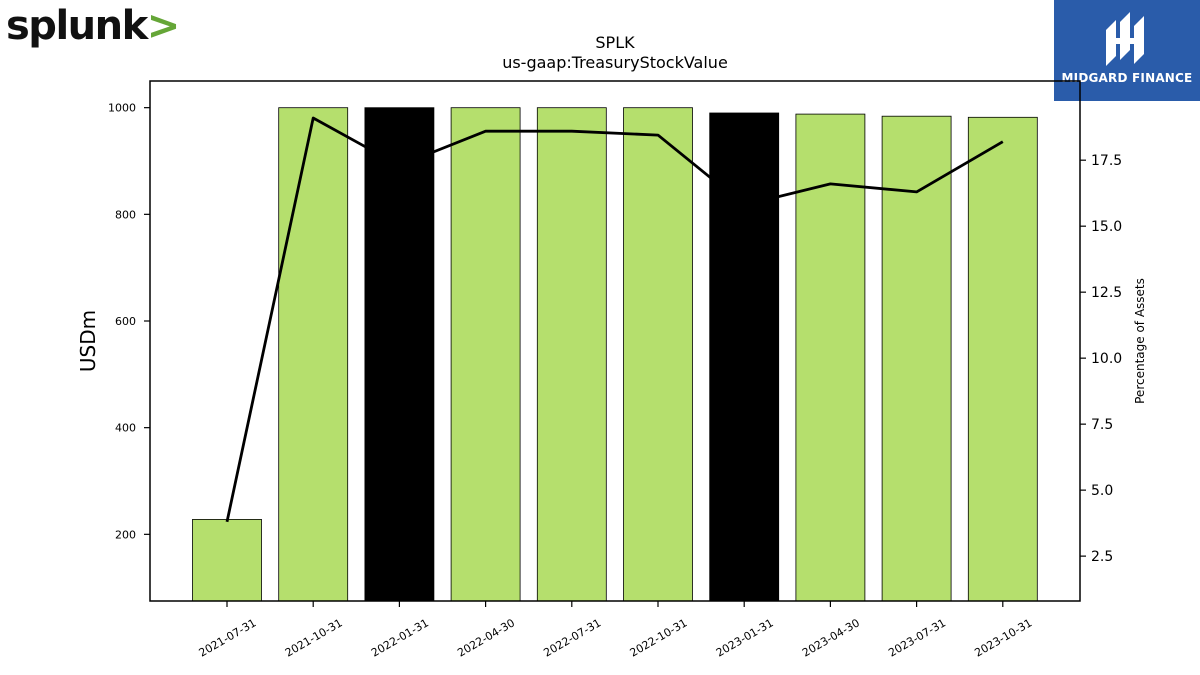  Describe the element at coordinates (228, 637) in the screenshot. I see `x-tick-label: 2021-07-31` at that location.